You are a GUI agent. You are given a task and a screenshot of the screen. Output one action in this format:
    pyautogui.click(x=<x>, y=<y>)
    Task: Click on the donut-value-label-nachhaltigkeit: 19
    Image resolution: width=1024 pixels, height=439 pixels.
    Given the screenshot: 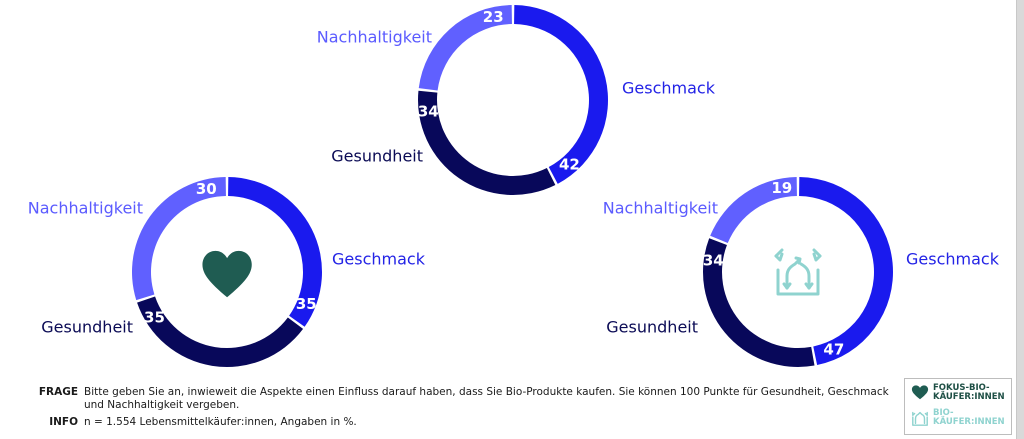 What is the action you would take?
    pyautogui.click(x=781, y=188)
    